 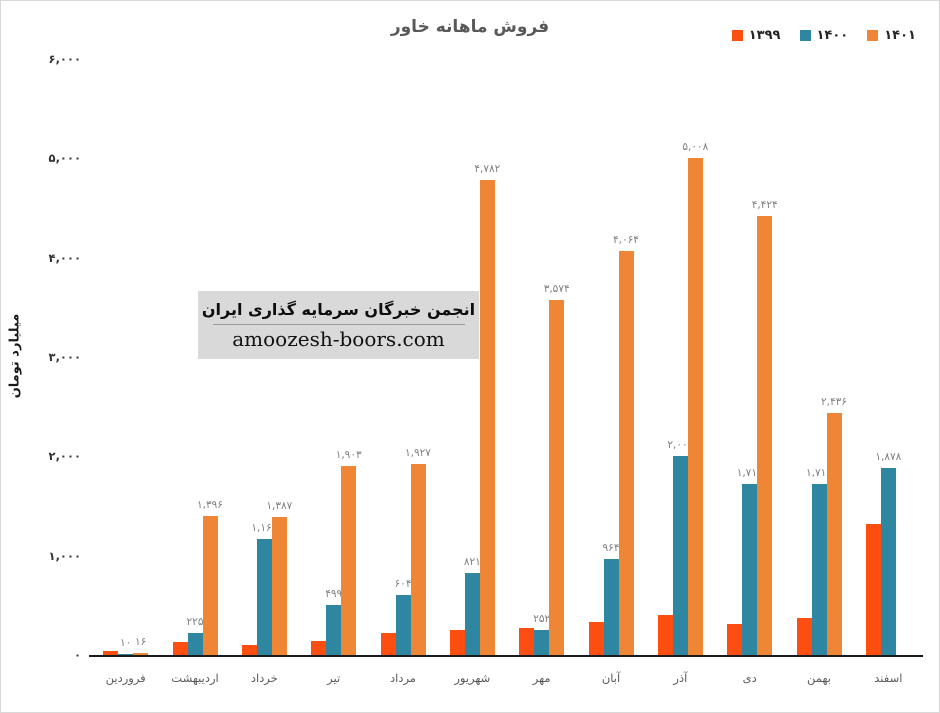 I want to click on y-axis-tick-label: ۵,۰۰۰, so click(x=64, y=158).